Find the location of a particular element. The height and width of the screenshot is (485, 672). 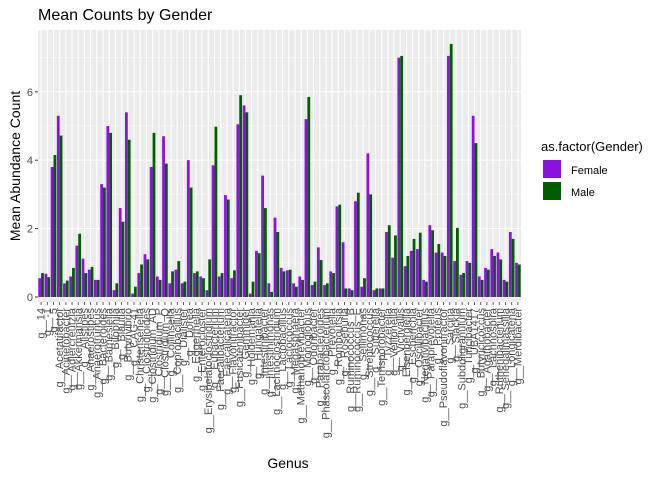

legend: as.factor(Gender) Female Male is located at coordinates (592, 169).